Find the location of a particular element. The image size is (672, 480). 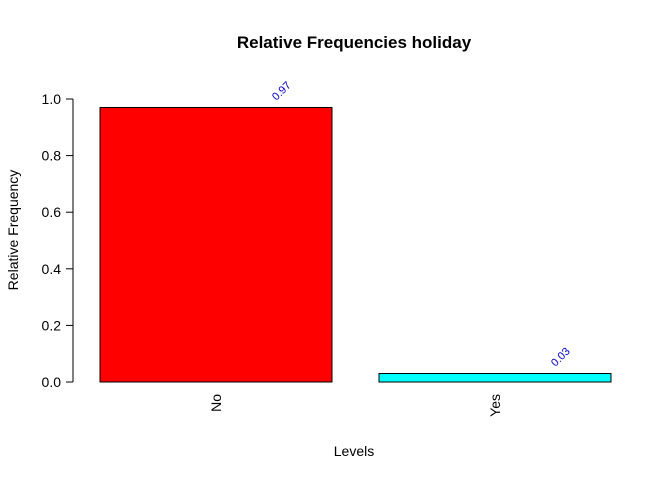

y-tick-label: 0.2 is located at coordinates (52, 325).